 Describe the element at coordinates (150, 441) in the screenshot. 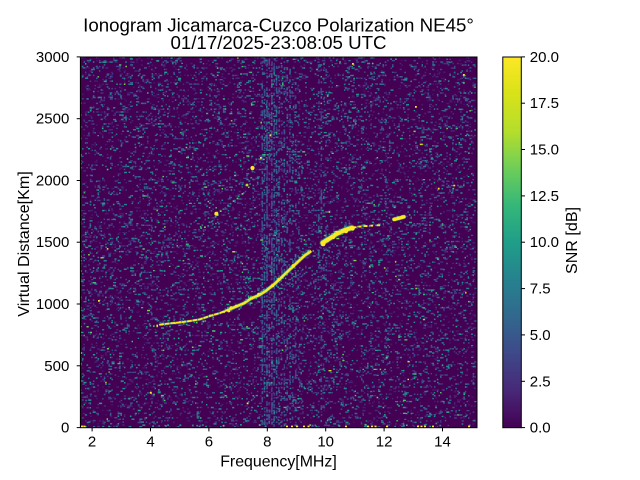

I see `svg-text: 4` at that location.